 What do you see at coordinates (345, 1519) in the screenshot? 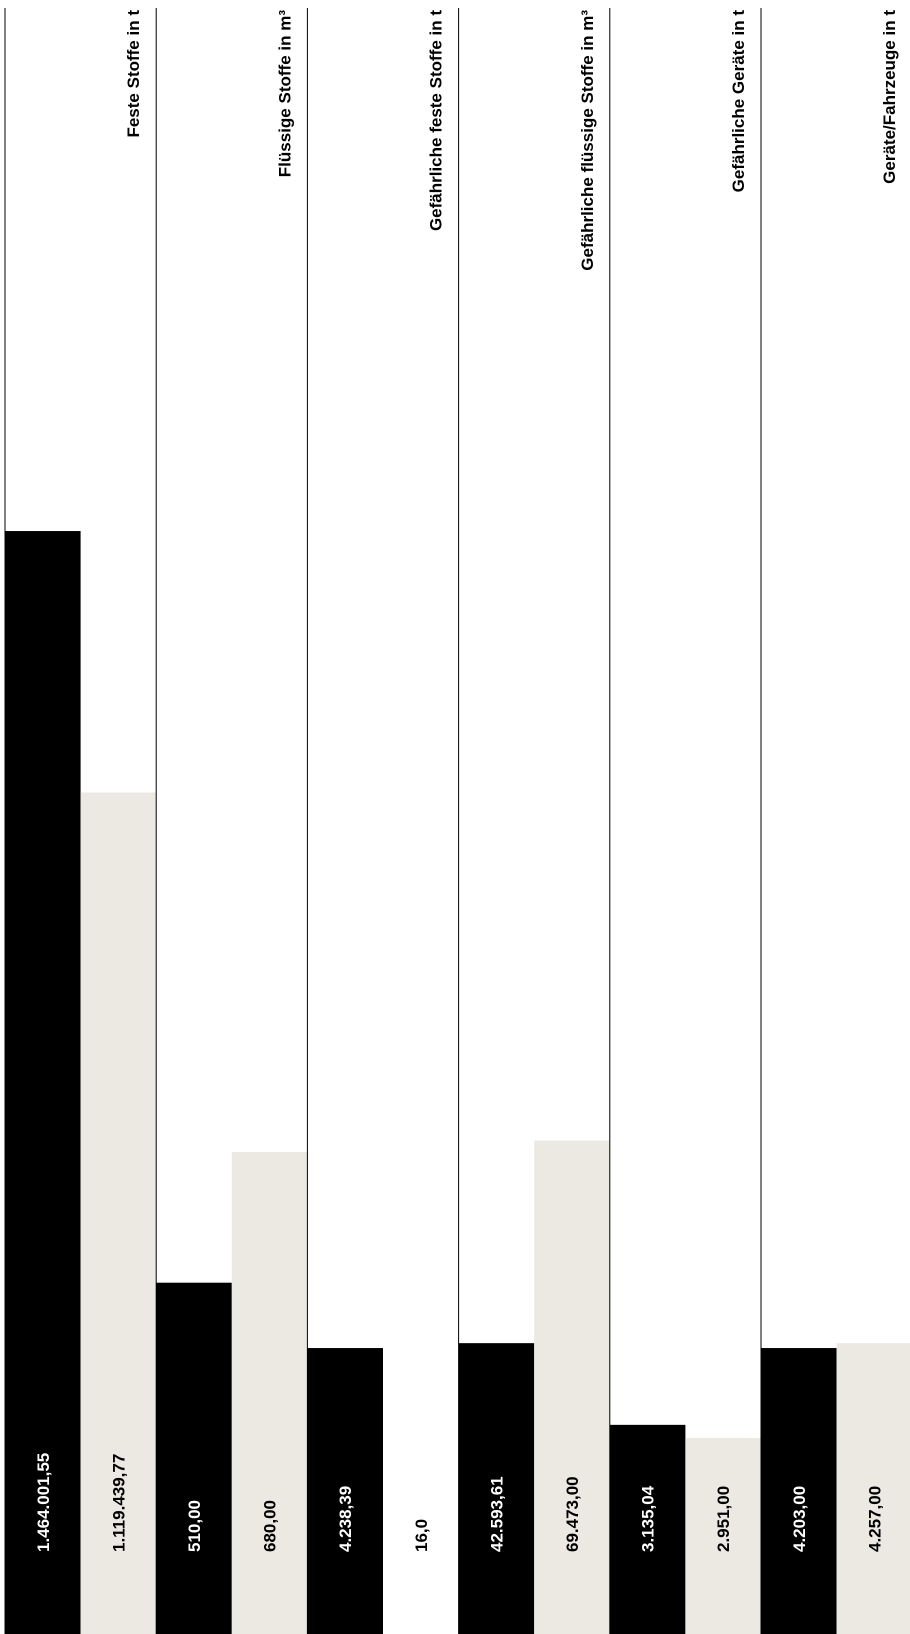
I see `bar-value-label: 4.238,39` at bounding box center [345, 1519].